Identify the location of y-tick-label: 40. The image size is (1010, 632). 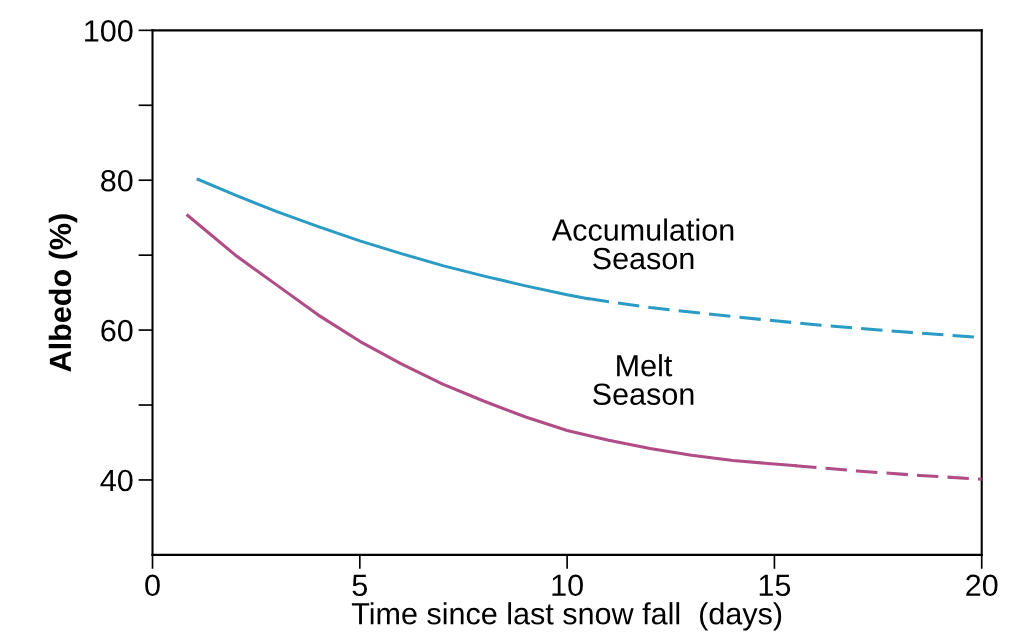
(116, 480).